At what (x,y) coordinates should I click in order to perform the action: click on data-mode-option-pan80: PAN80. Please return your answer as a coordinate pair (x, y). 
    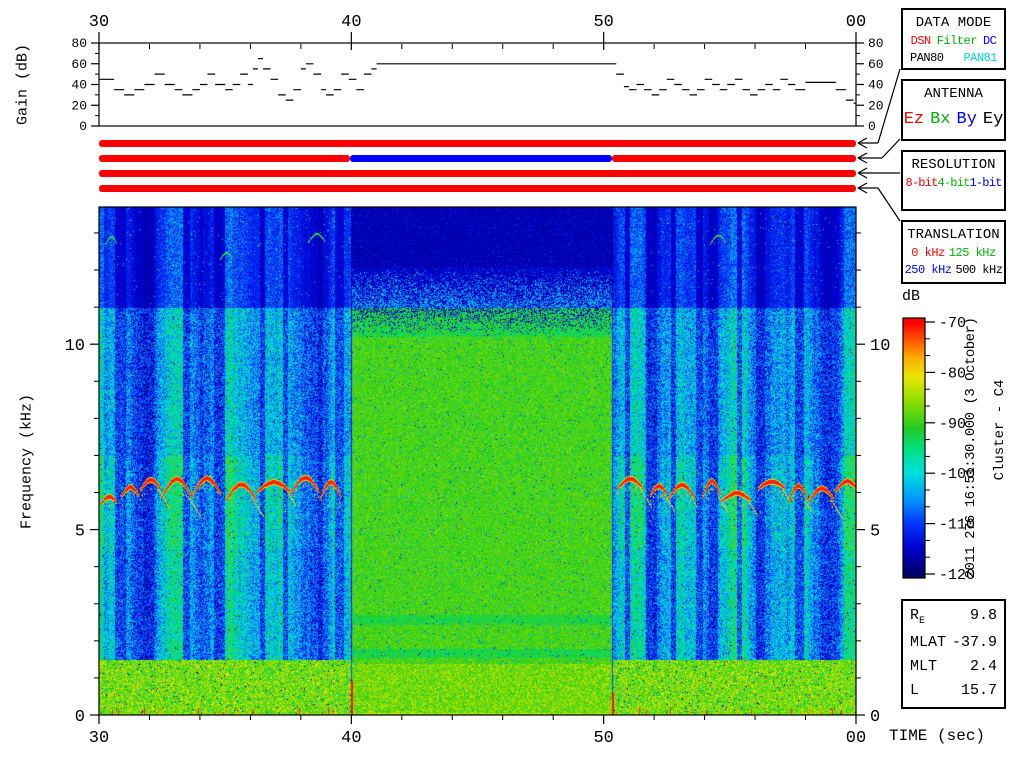
    Looking at the image, I should click on (927, 58).